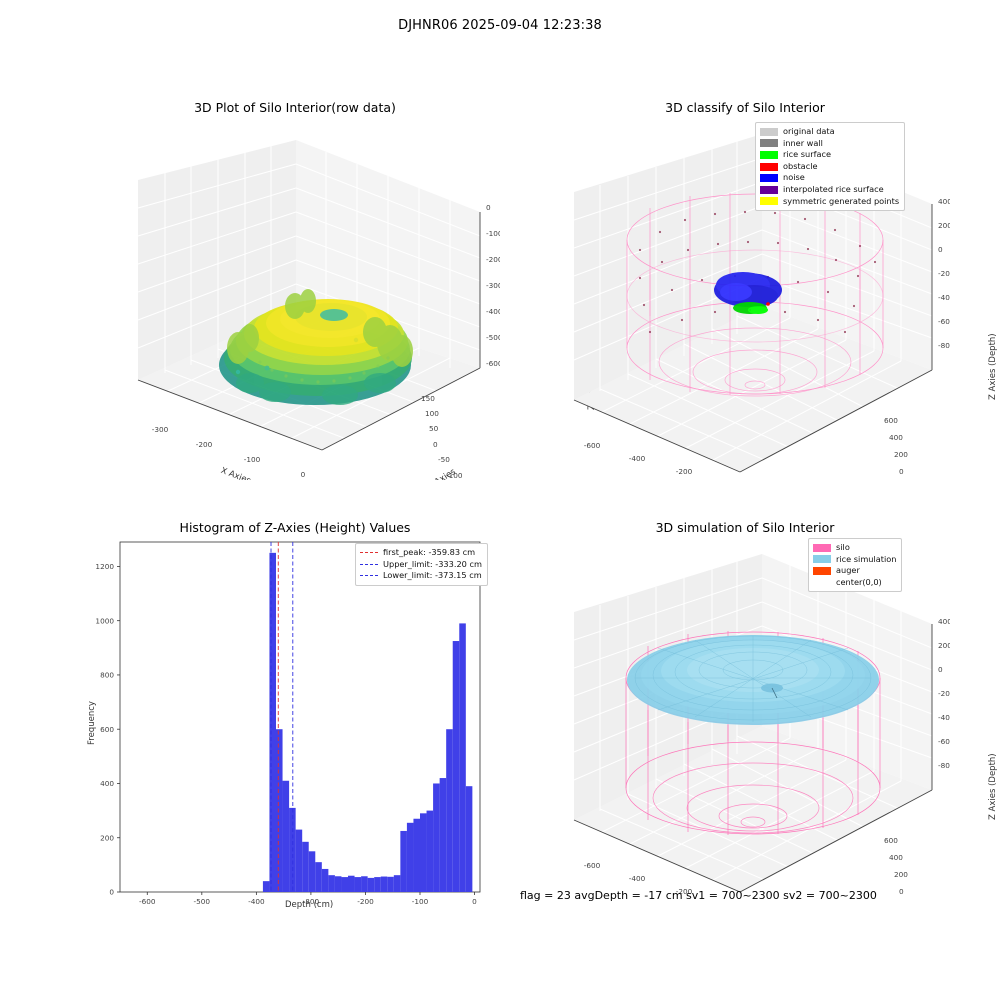 The image size is (1000, 1000). I want to click on panel-classify-title: 3D classify of Silo Interior, so click(745, 107).